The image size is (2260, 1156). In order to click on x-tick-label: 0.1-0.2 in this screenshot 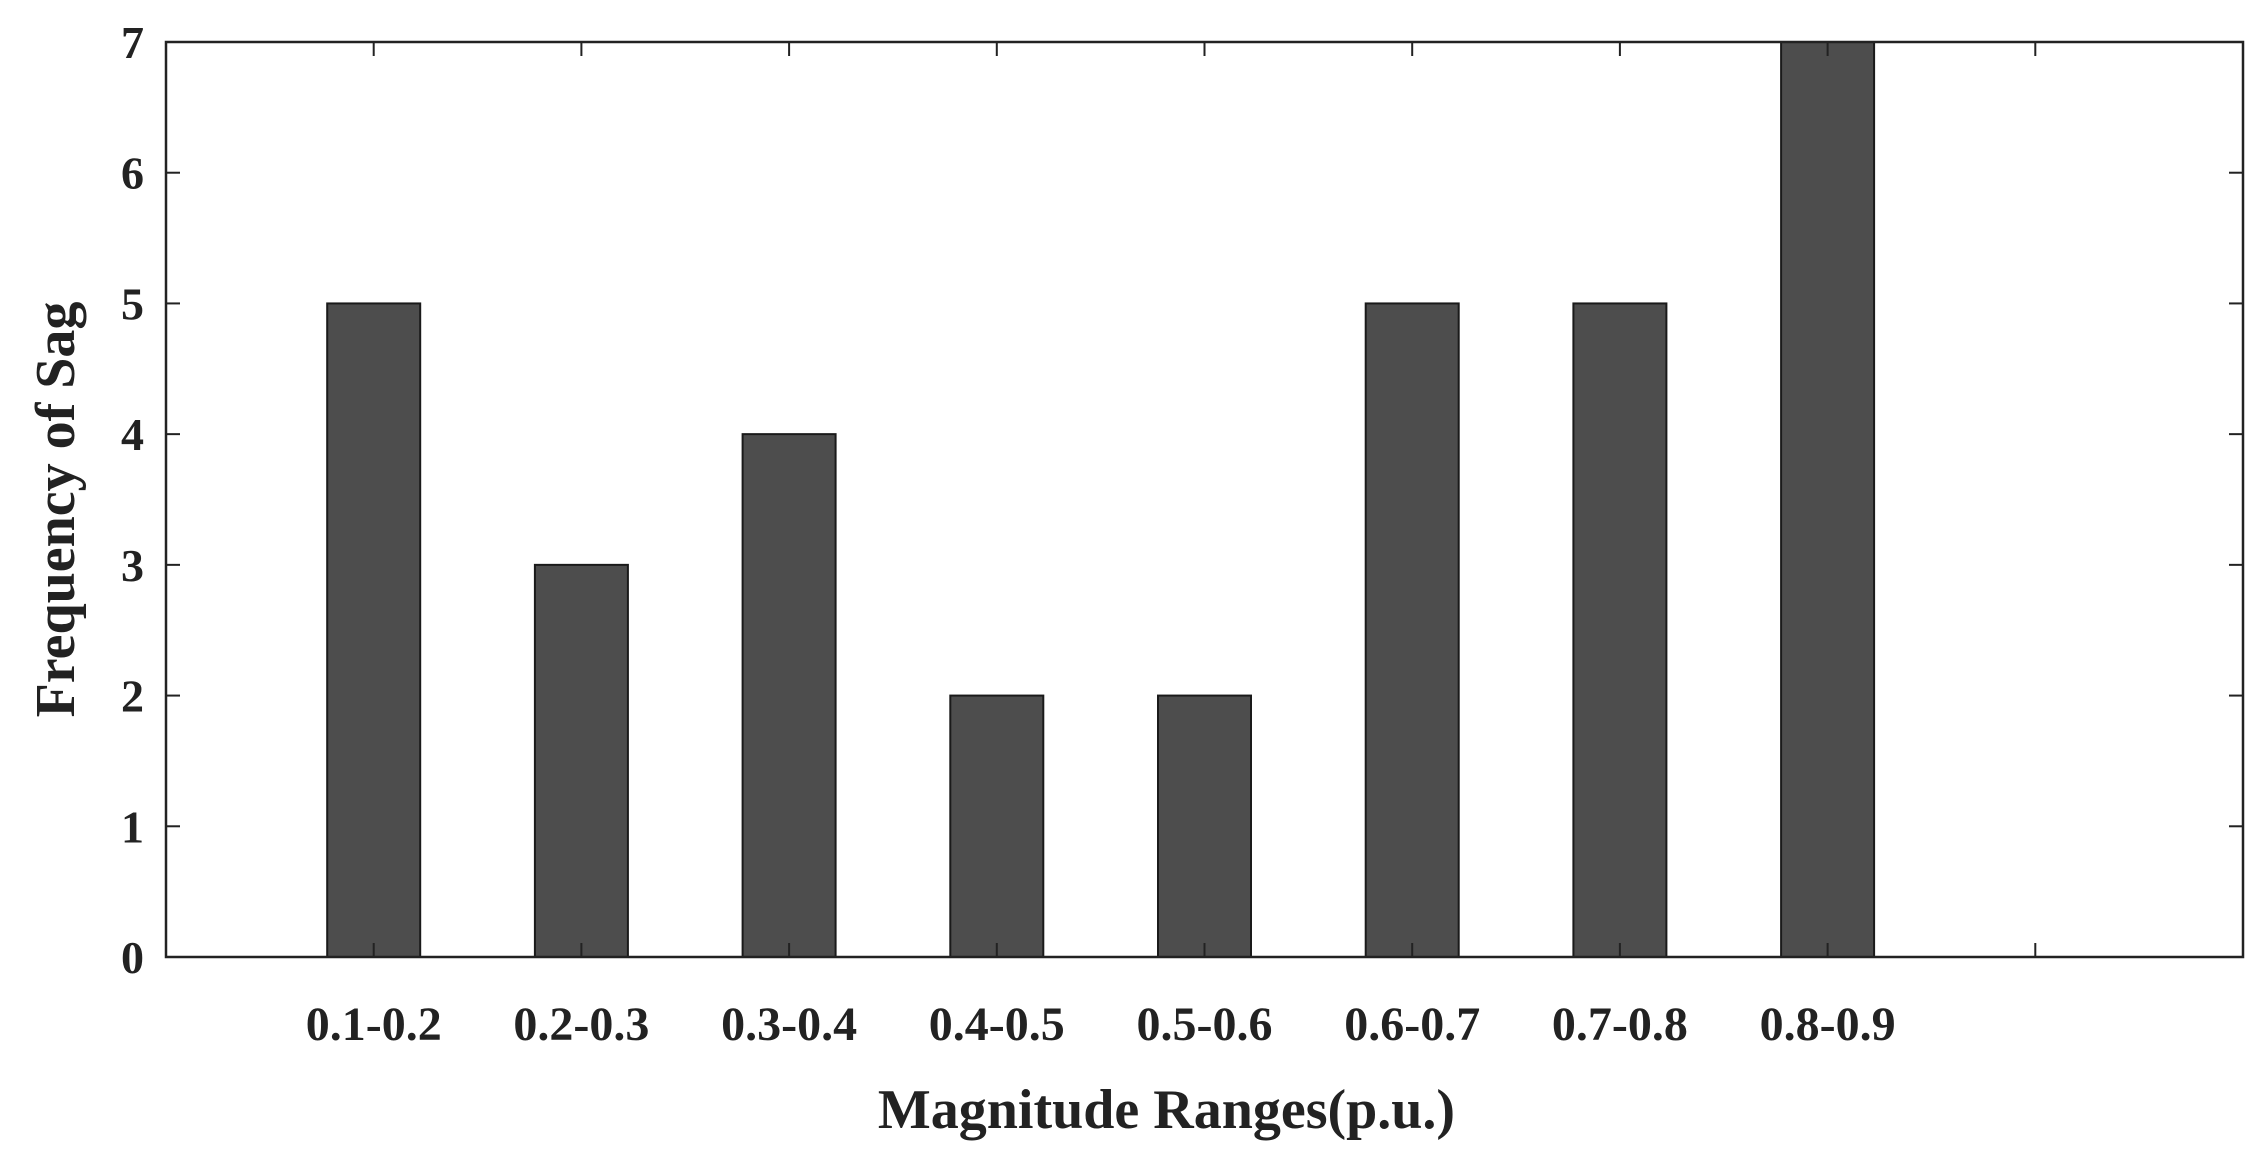, I will do `click(374, 1024)`.